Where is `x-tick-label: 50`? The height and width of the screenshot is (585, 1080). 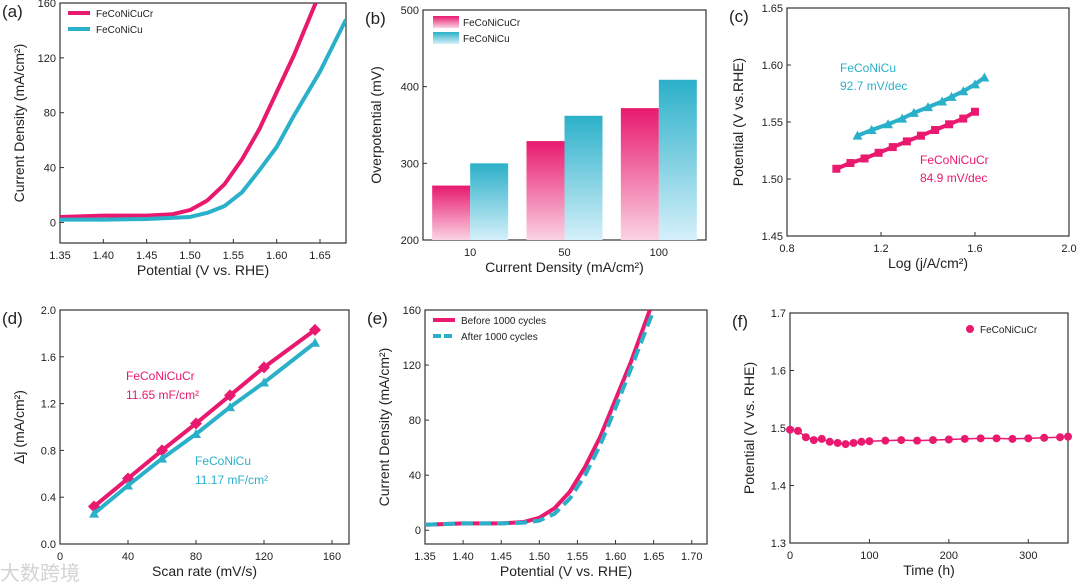 x-tick-label: 50 is located at coordinates (564, 253).